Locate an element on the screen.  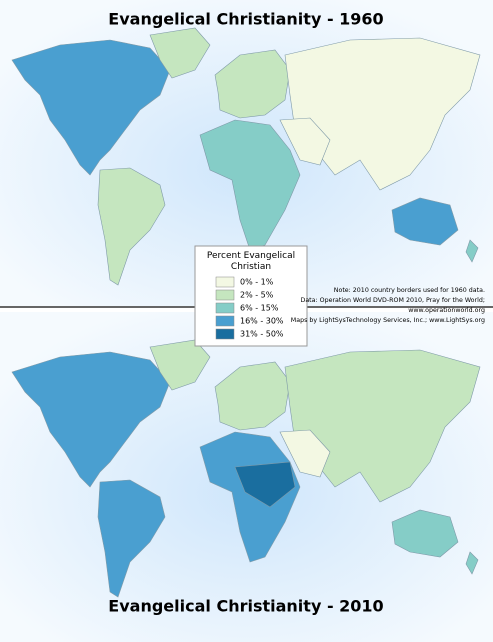
note-line: www.operationworld.org is located at coordinates (446, 310).